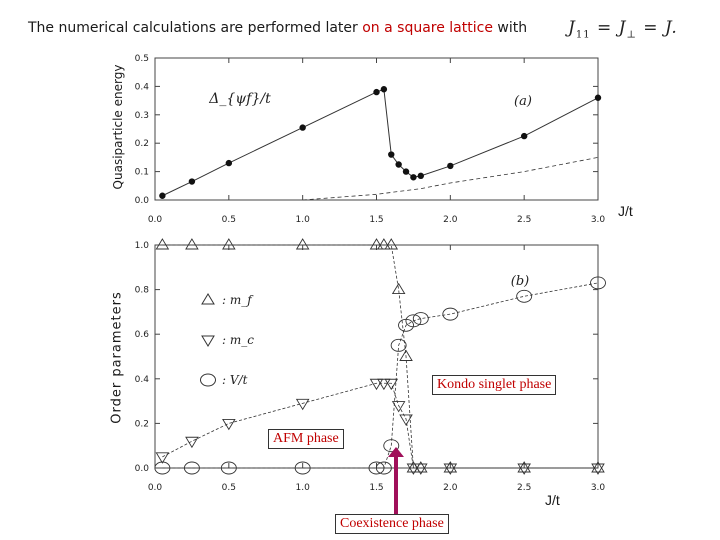  Describe the element at coordinates (631, 35) in the screenshot. I see `eq-sub2: ⊥` at that location.